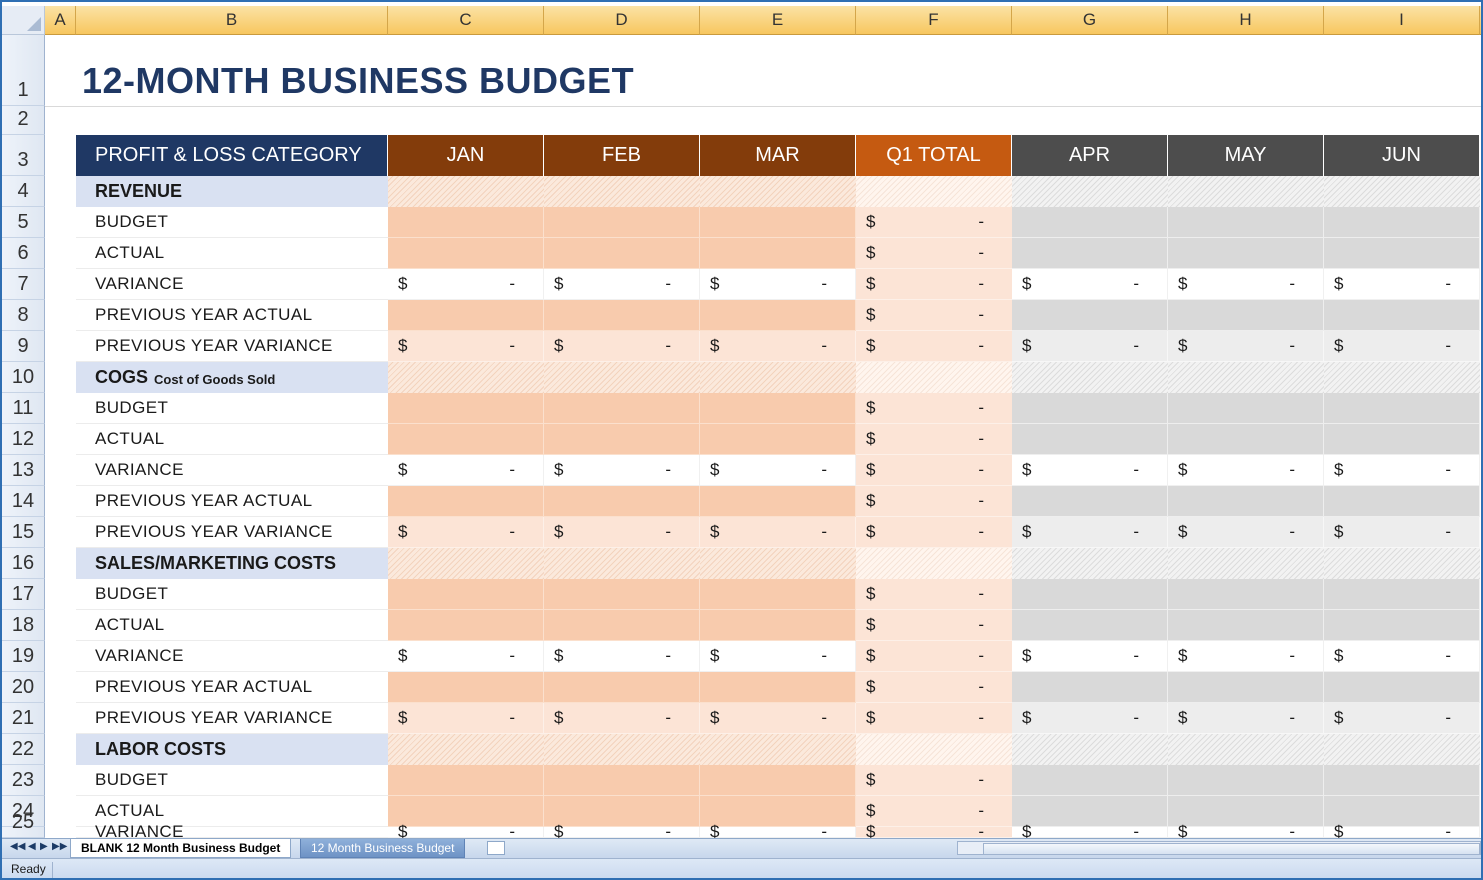 Image resolution: width=1483 pixels, height=880 pixels. Describe the element at coordinates (23, 625) in the screenshot. I see `row-header-18: 18` at that location.